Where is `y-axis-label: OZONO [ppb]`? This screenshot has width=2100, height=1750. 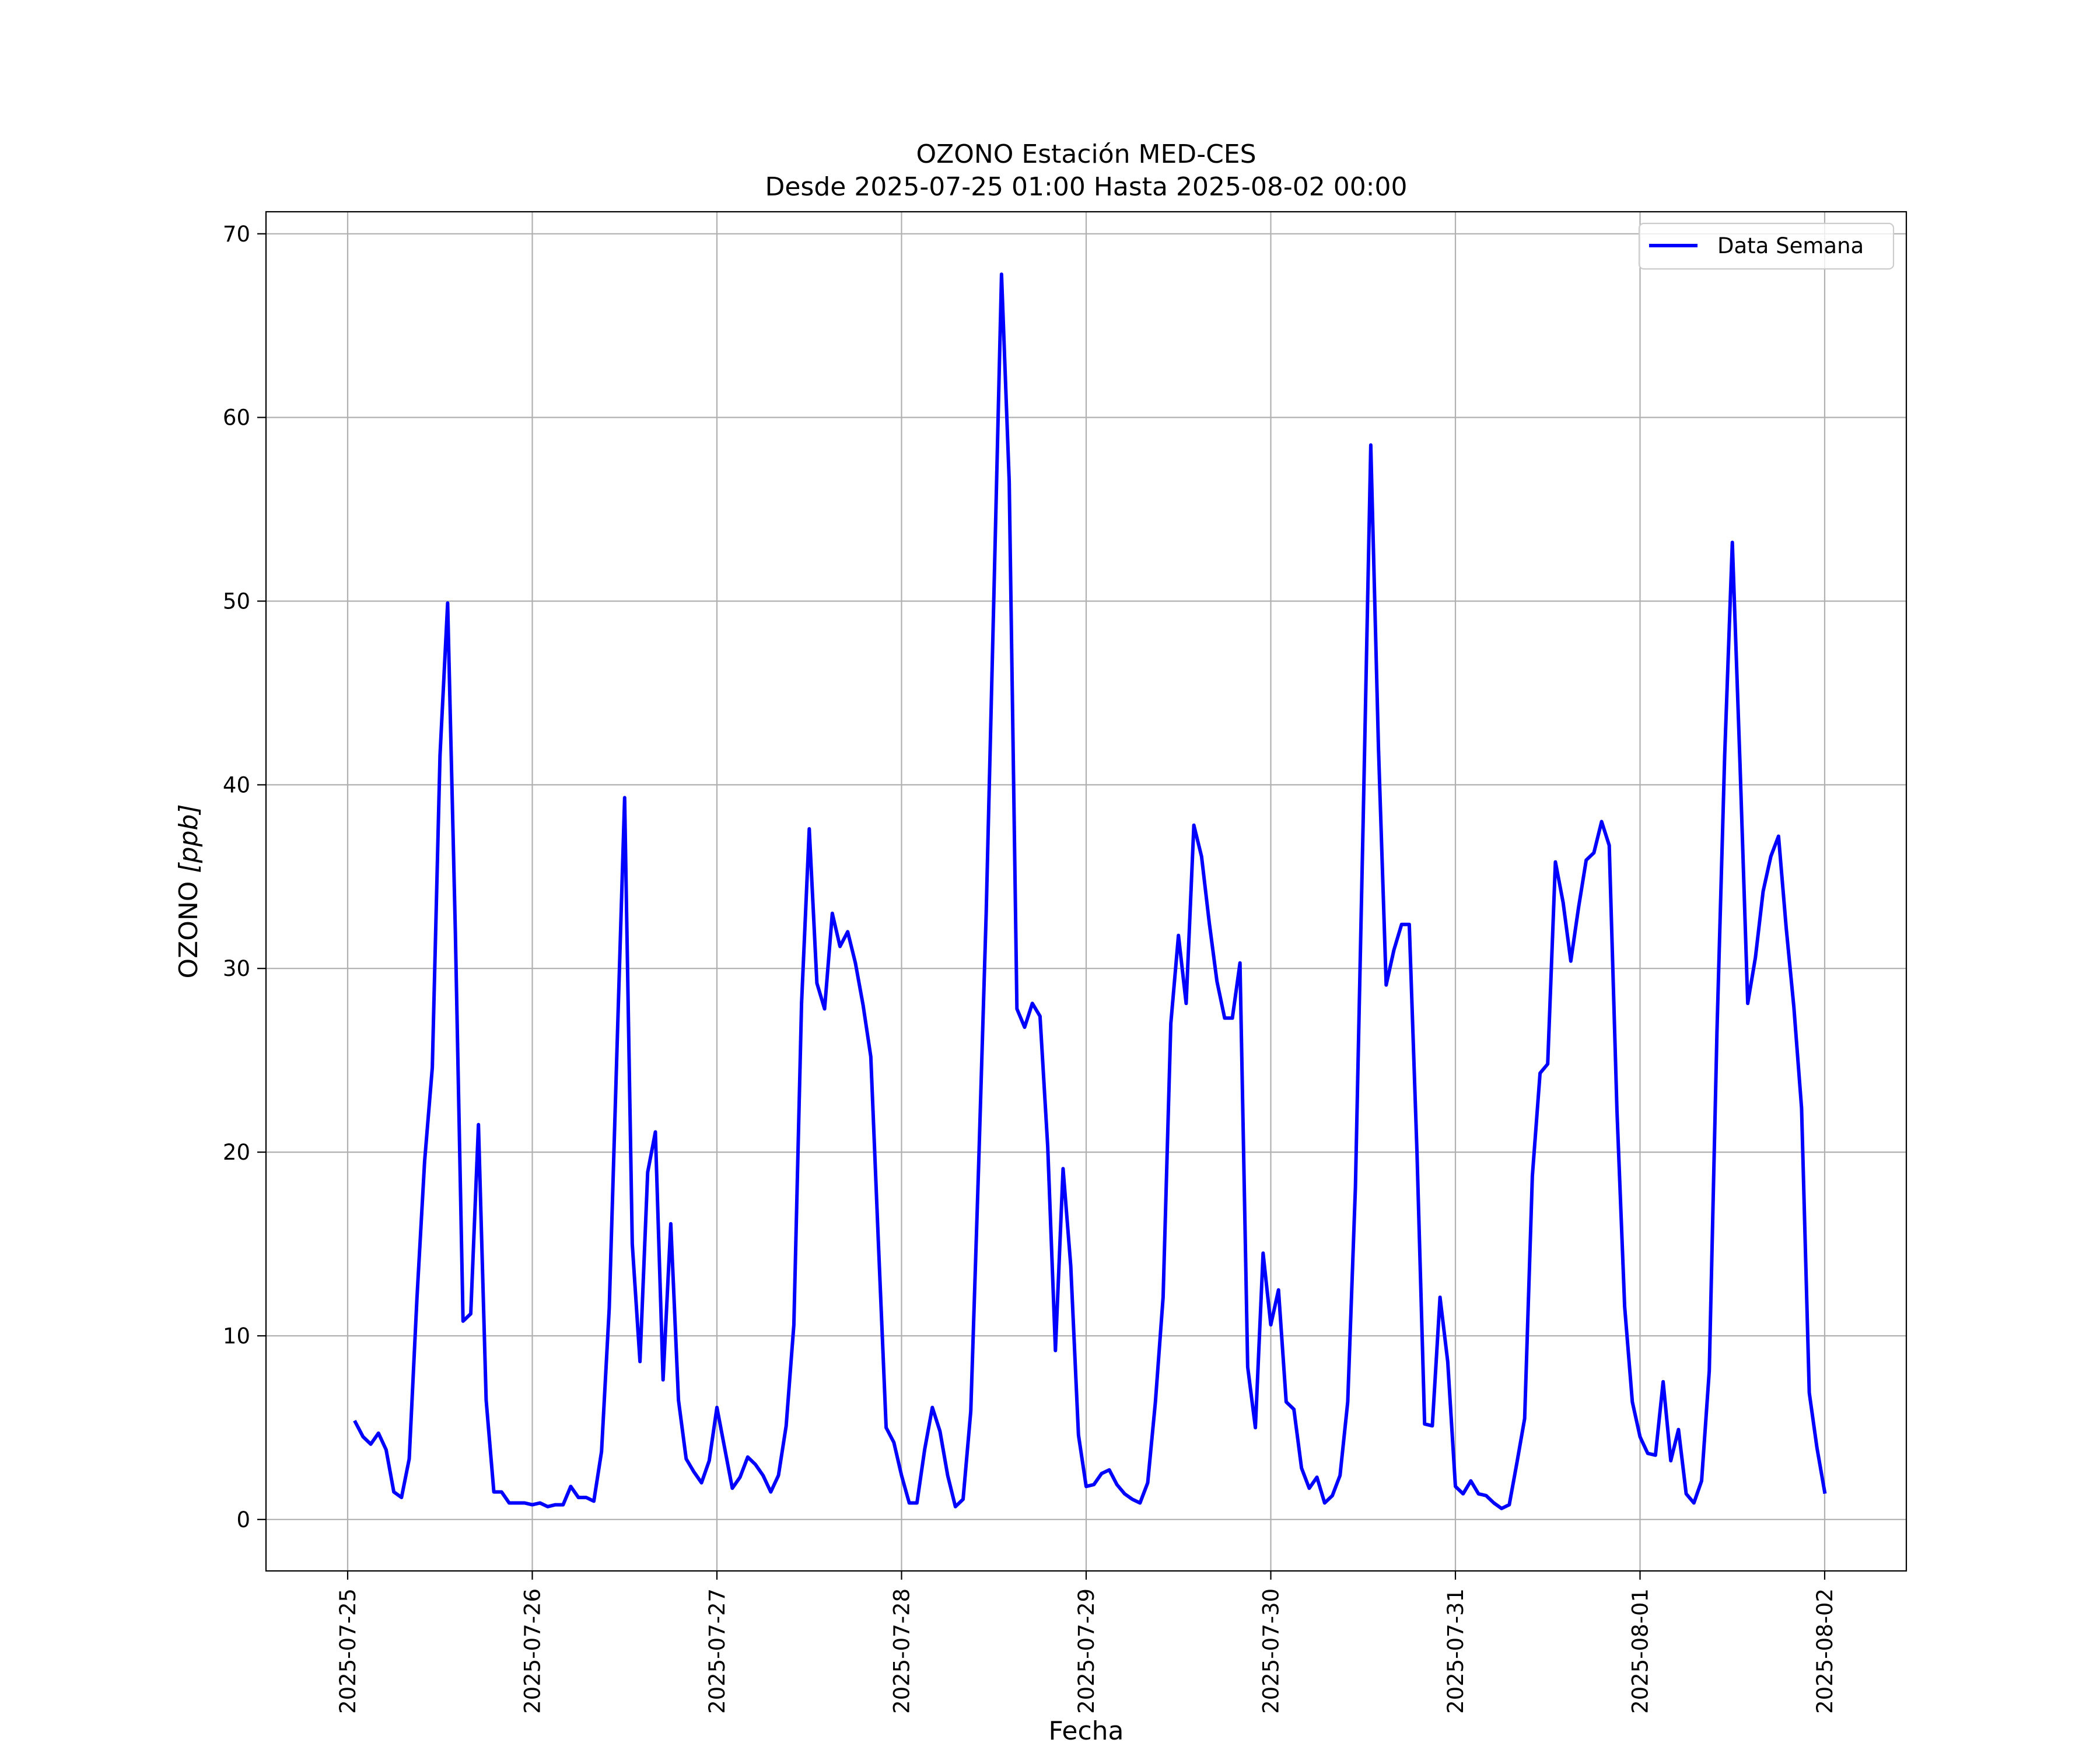
y-axis-label: OZONO [ppb] is located at coordinates (189, 891).